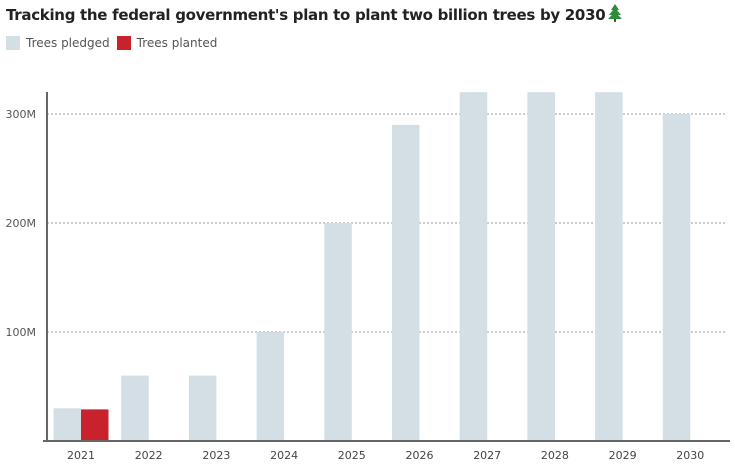 This screenshot has height=476, width=735. I want to click on x-tick-label: 2026, so click(420, 455).